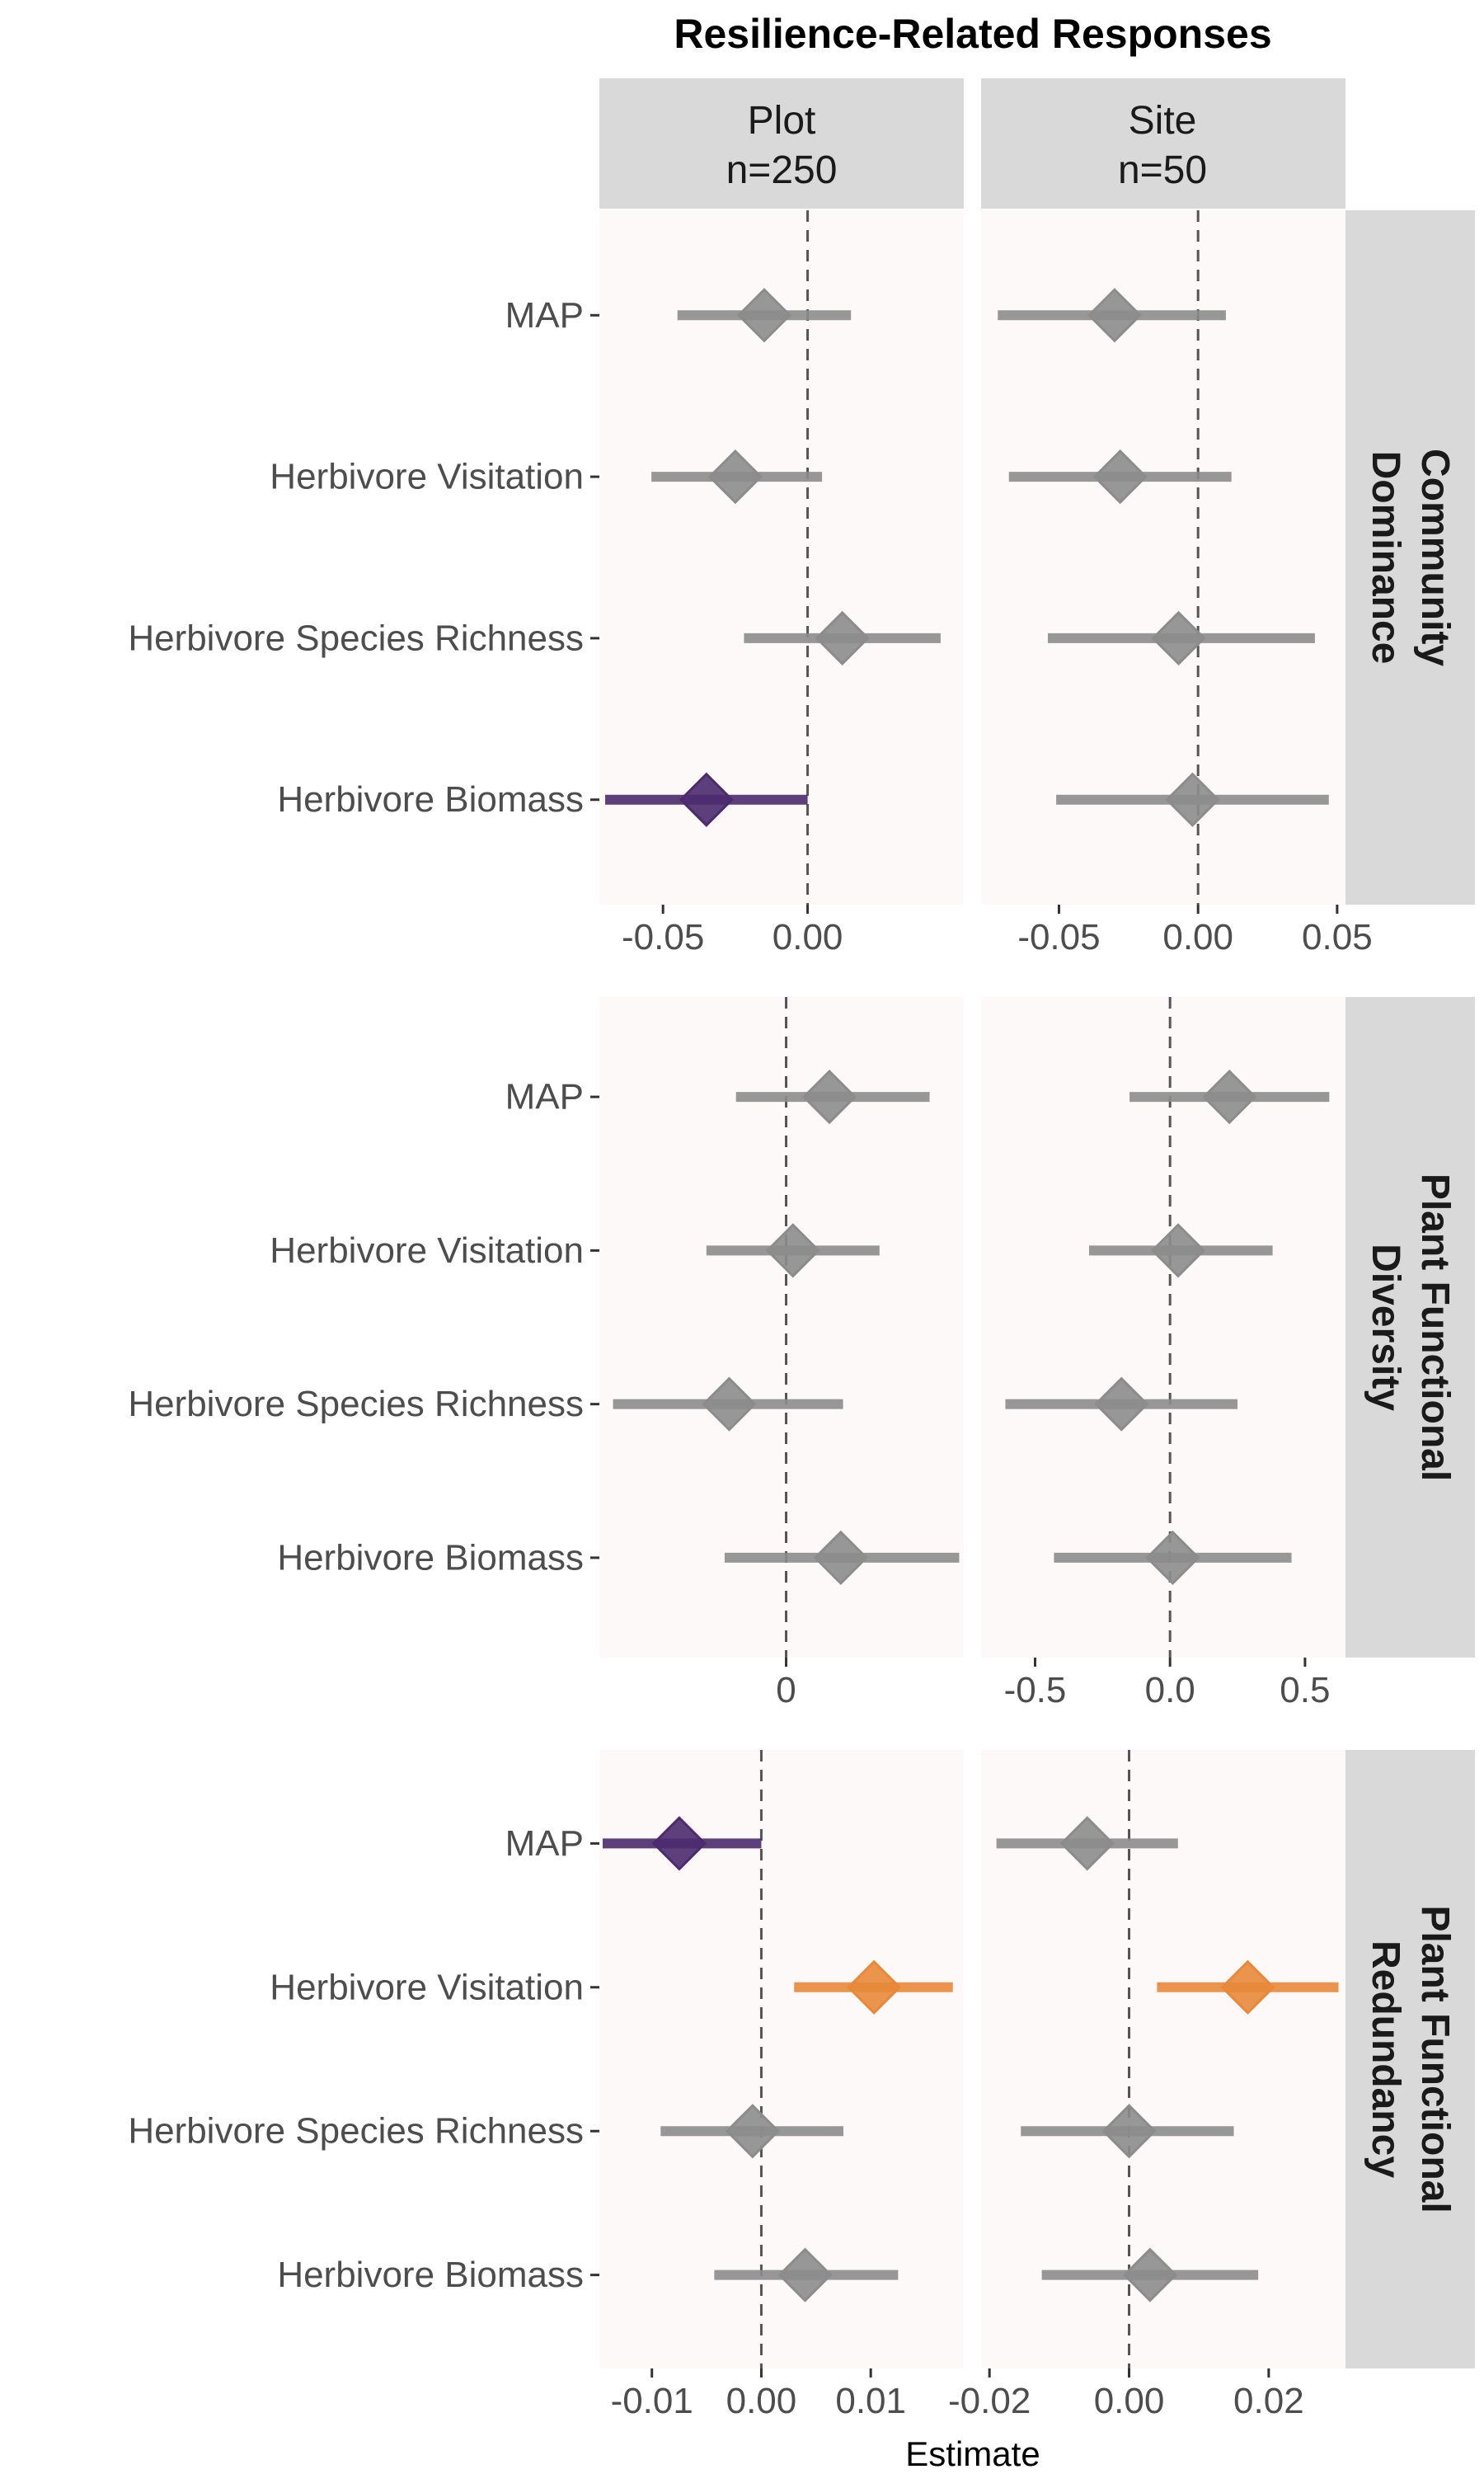 The width and height of the screenshot is (1484, 2474). I want to click on x-tick-label: -0.01, so click(652, 2401).